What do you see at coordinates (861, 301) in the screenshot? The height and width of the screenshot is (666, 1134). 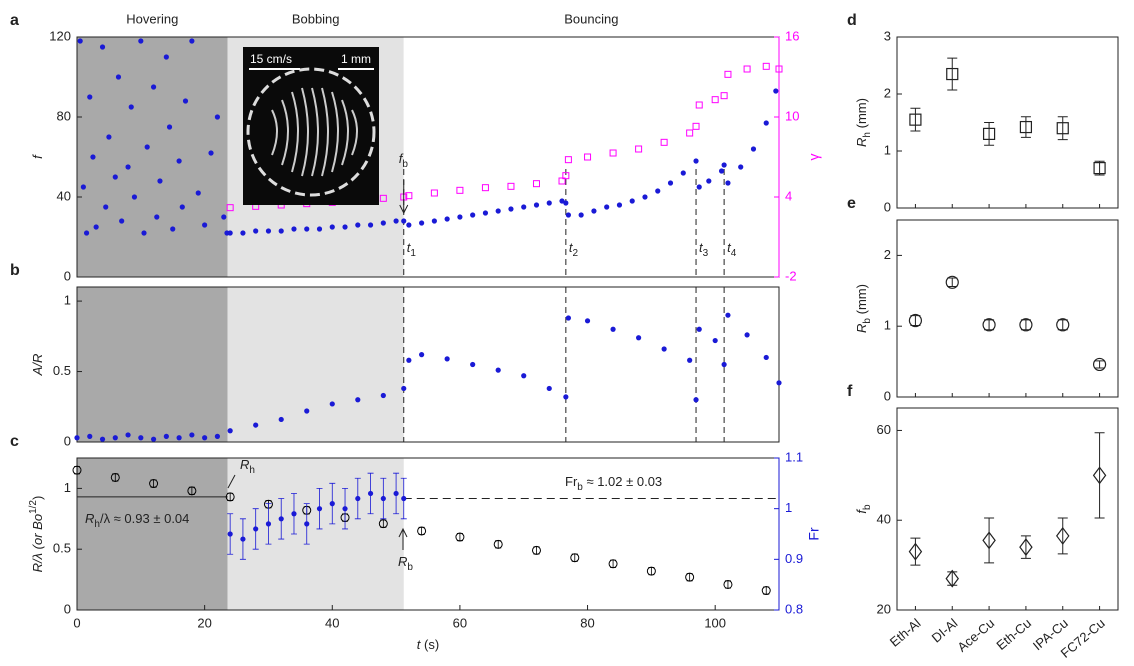 I see `y-axis-label-part: (mm)` at bounding box center [861, 301].